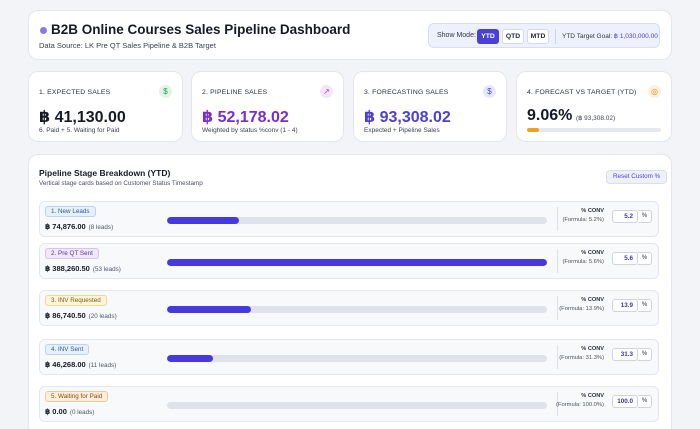  I want to click on trend-up-icon: ↗, so click(326, 91).